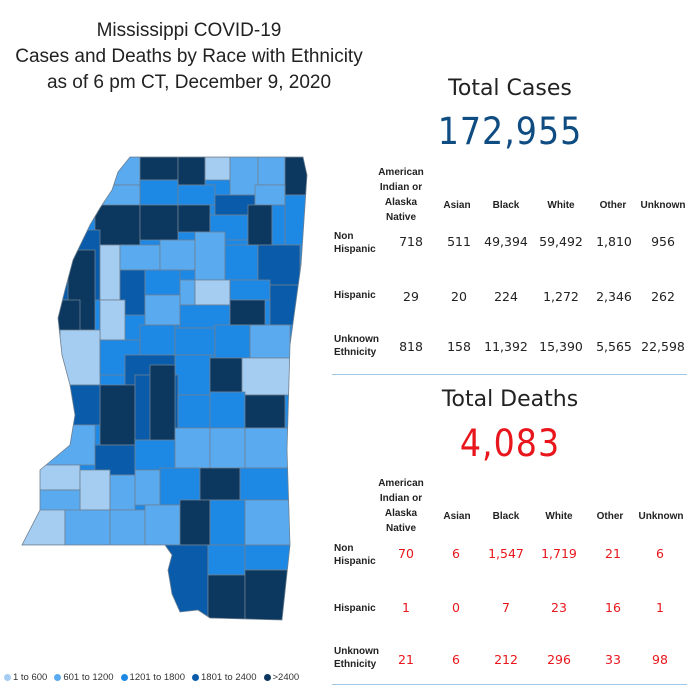  Describe the element at coordinates (510, 88) in the screenshot. I see `total-cases-heading: Total Cases` at that location.